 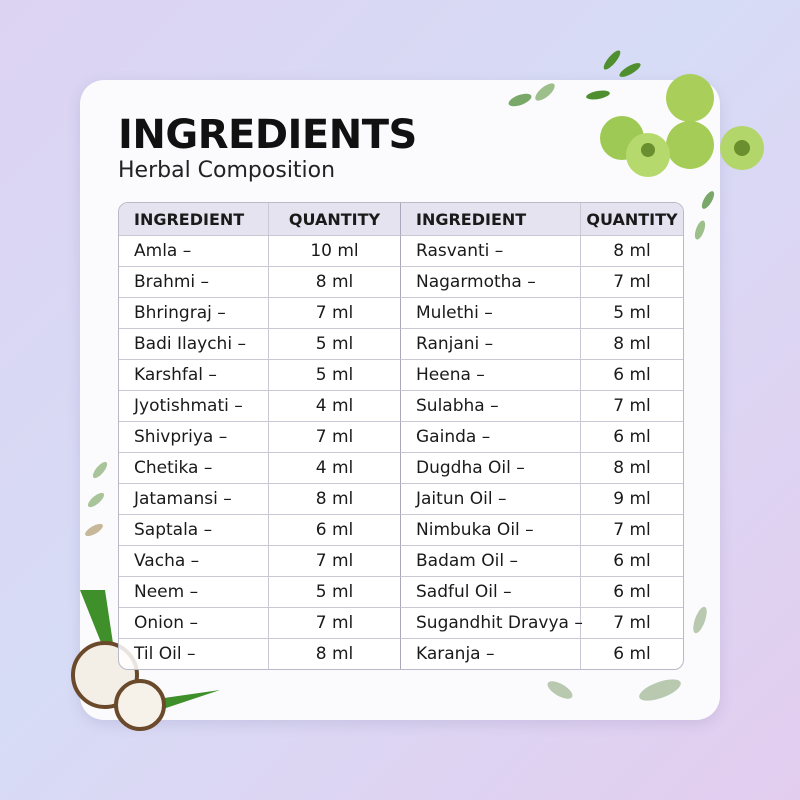 I want to click on table-row: Saptala –6 ml Nimbuka Oil –7 ml, so click(x=401, y=530).